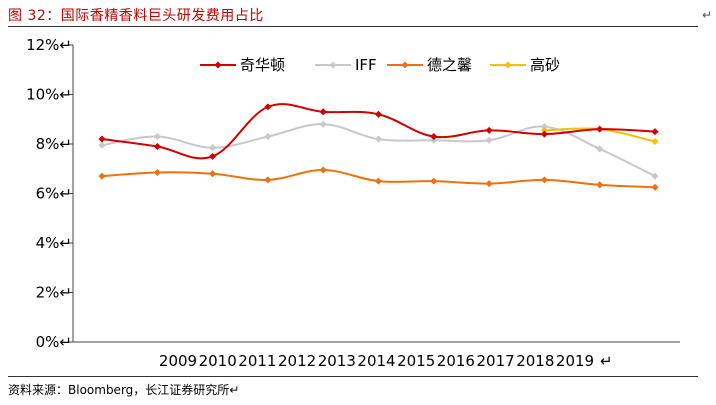 This screenshot has width=716, height=405. What do you see at coordinates (54, 194) in the screenshot?
I see `y-tick-label: 6%↵` at bounding box center [54, 194].